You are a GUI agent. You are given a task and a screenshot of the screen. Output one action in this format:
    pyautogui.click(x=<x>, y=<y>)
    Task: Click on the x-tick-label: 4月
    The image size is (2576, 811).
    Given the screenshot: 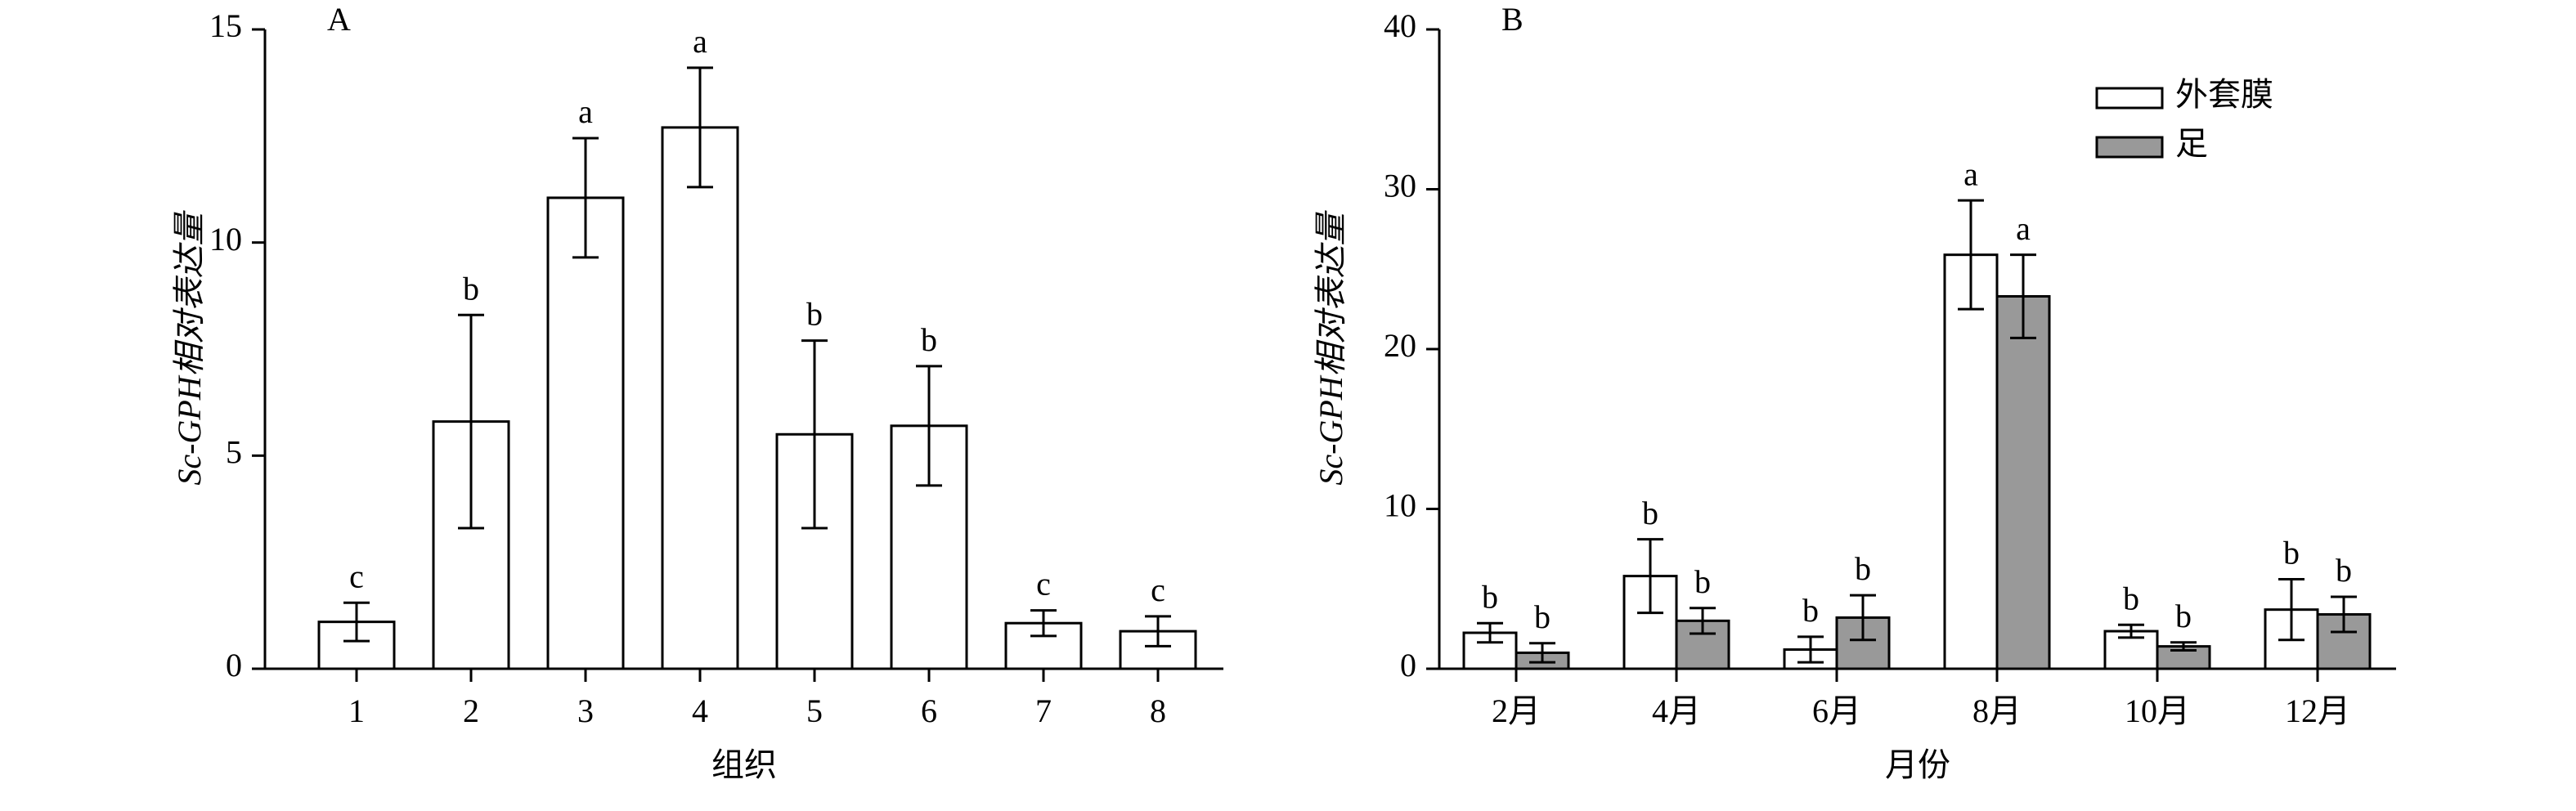 What is the action you would take?
    pyautogui.click(x=1676, y=710)
    